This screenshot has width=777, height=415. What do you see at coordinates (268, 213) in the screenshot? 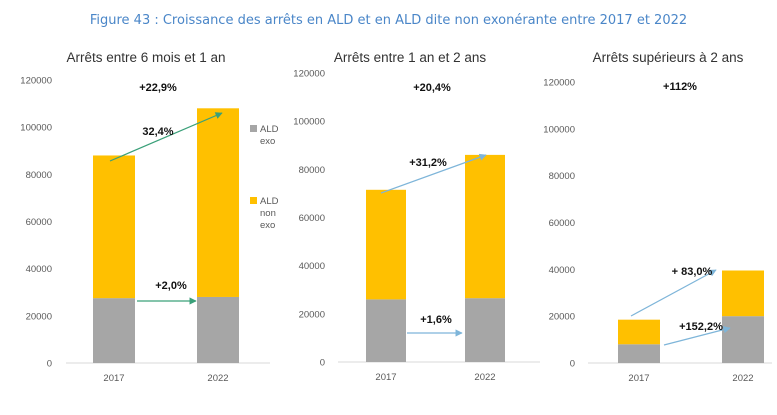
I see `legend-label: non` at bounding box center [268, 213].